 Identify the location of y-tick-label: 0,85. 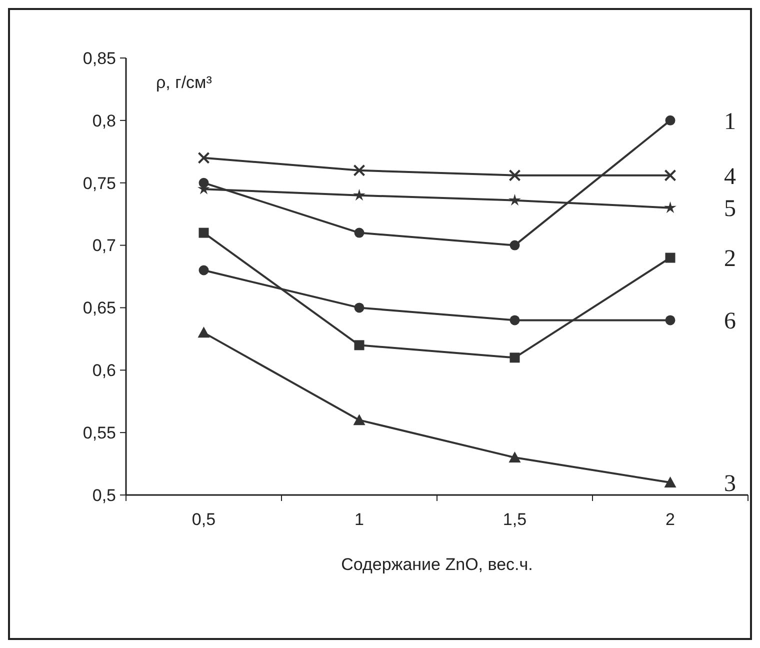
(99, 58).